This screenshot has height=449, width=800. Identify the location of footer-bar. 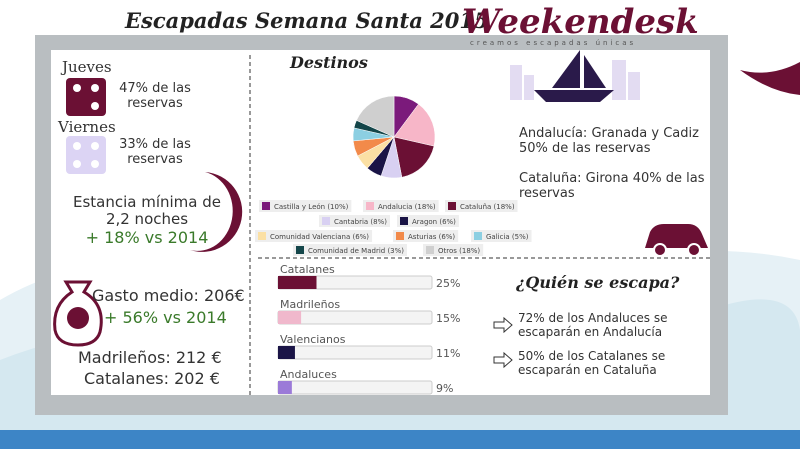
(400, 439).